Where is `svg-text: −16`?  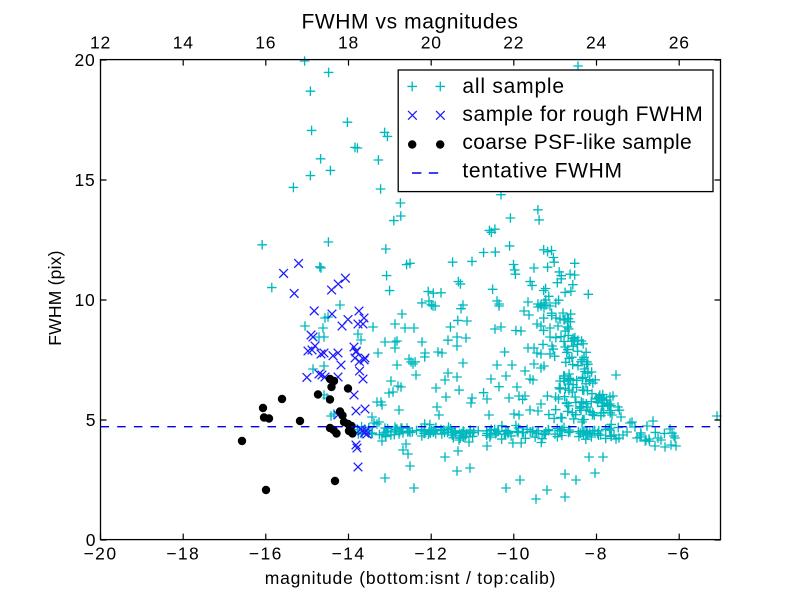 svg-text: −16 is located at coordinates (266, 554).